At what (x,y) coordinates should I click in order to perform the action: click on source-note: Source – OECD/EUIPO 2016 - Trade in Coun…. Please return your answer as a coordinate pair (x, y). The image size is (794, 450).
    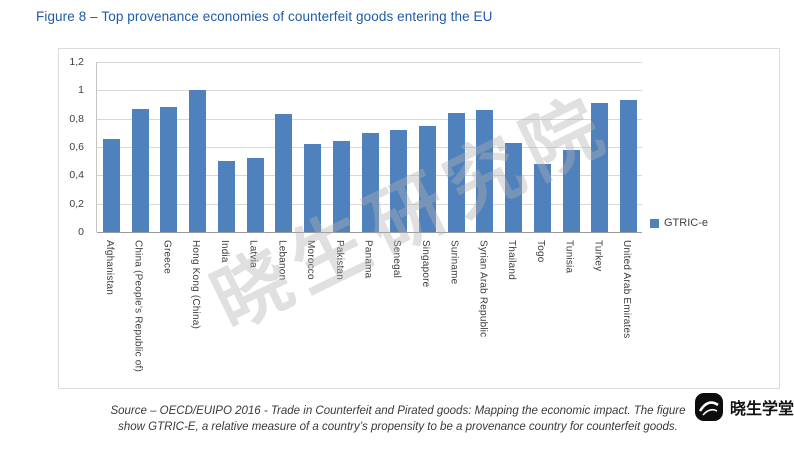
    Looking at the image, I should click on (398, 419).